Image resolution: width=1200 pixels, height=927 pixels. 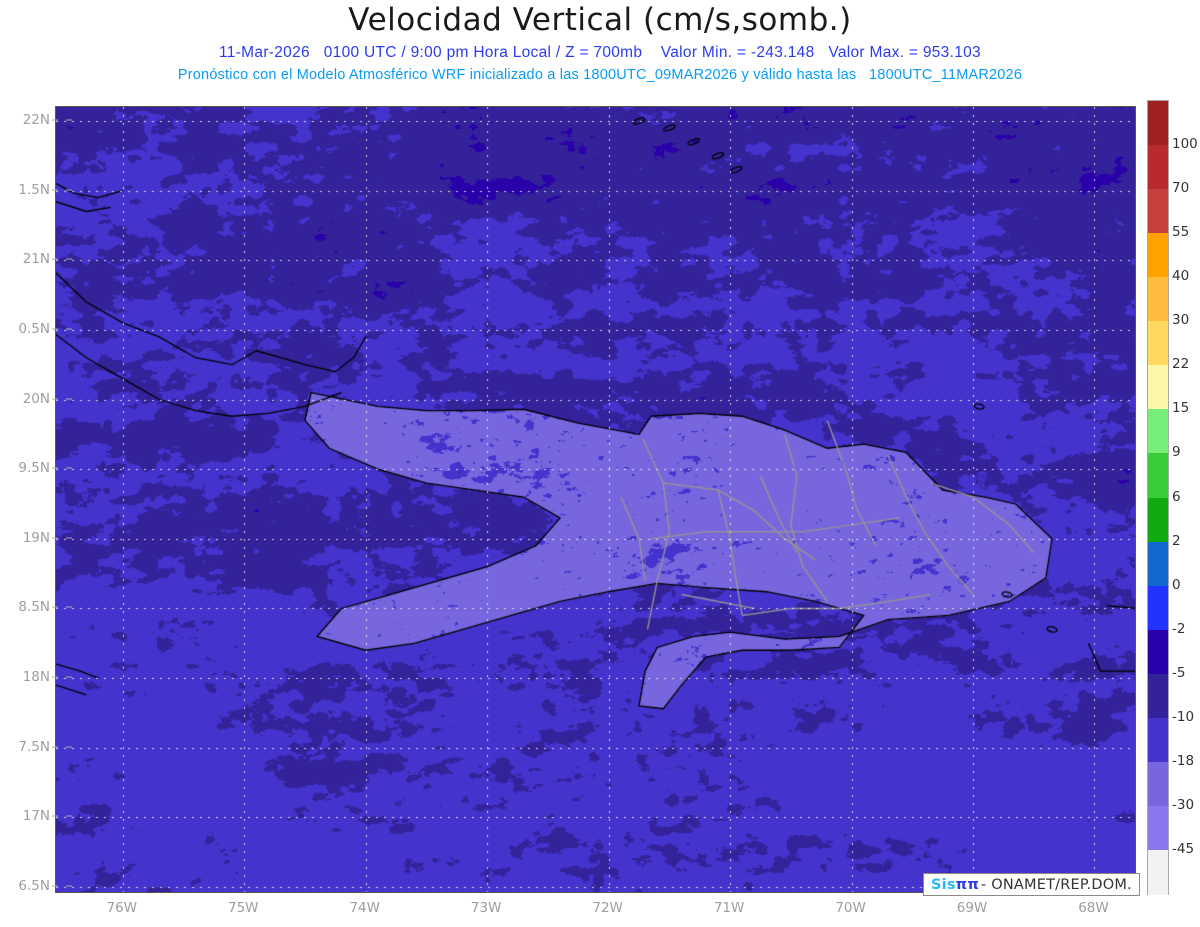 I want to click on longitude-tick-label: 72W, so click(x=607, y=908).